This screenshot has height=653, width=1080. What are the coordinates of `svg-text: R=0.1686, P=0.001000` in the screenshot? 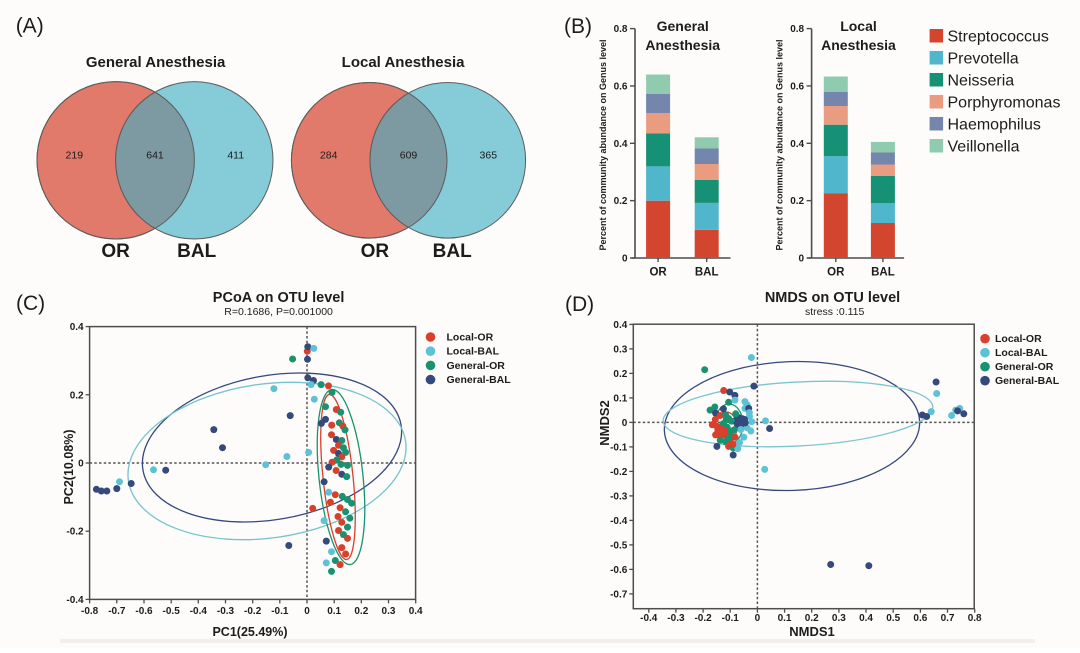 It's located at (278, 312).